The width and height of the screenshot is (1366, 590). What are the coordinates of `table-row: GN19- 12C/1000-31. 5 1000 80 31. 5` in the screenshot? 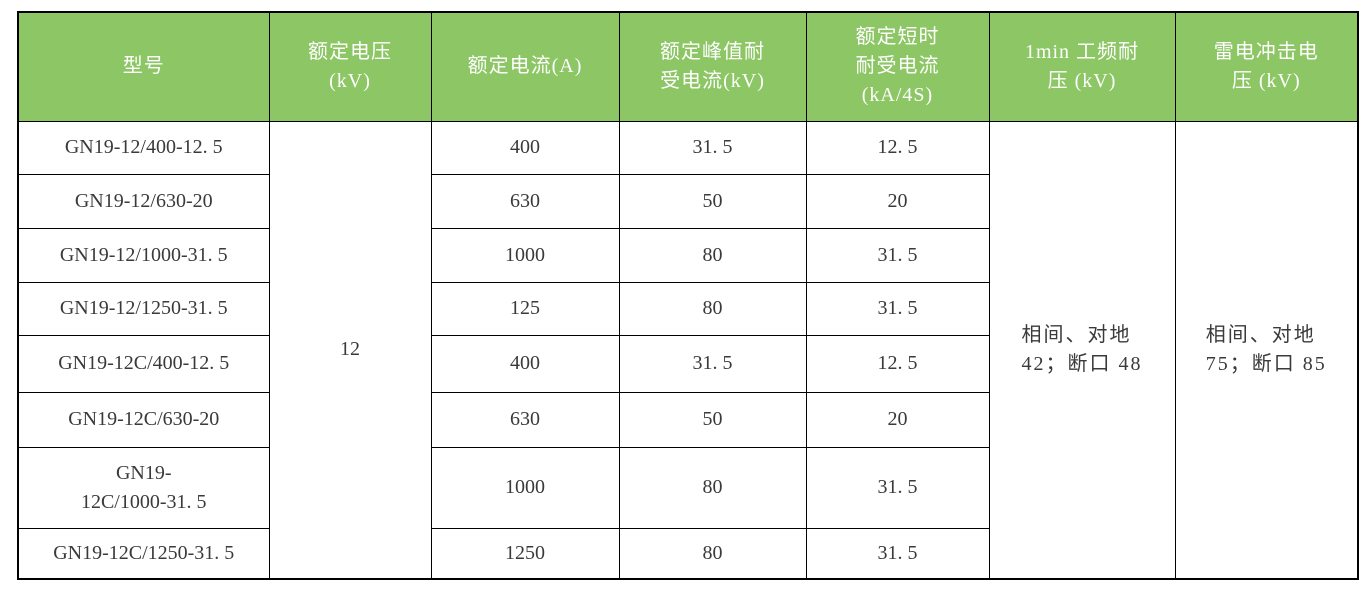 It's located at (687, 487).